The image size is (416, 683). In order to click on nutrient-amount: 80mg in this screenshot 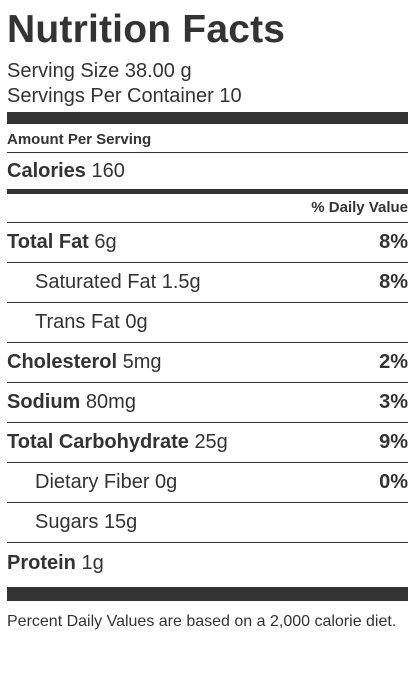, I will do `click(110, 402)`.